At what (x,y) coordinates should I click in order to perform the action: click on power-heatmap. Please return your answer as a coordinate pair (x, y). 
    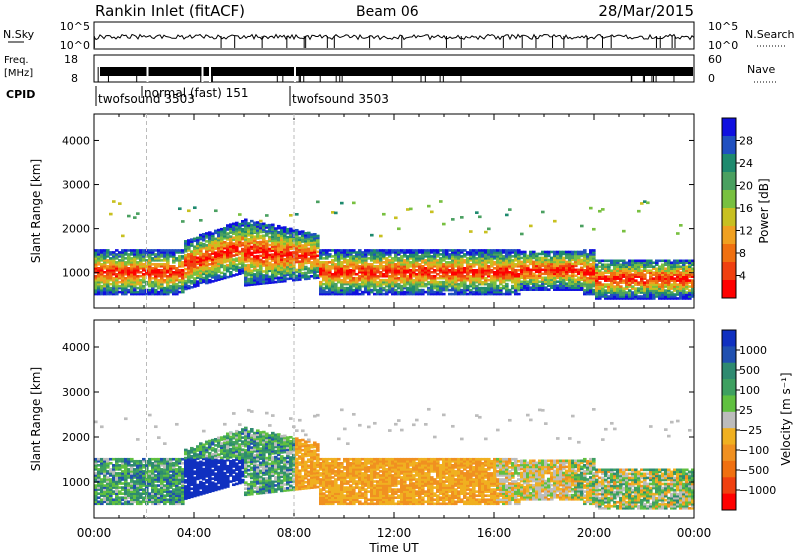
    Looking at the image, I should click on (394, 250).